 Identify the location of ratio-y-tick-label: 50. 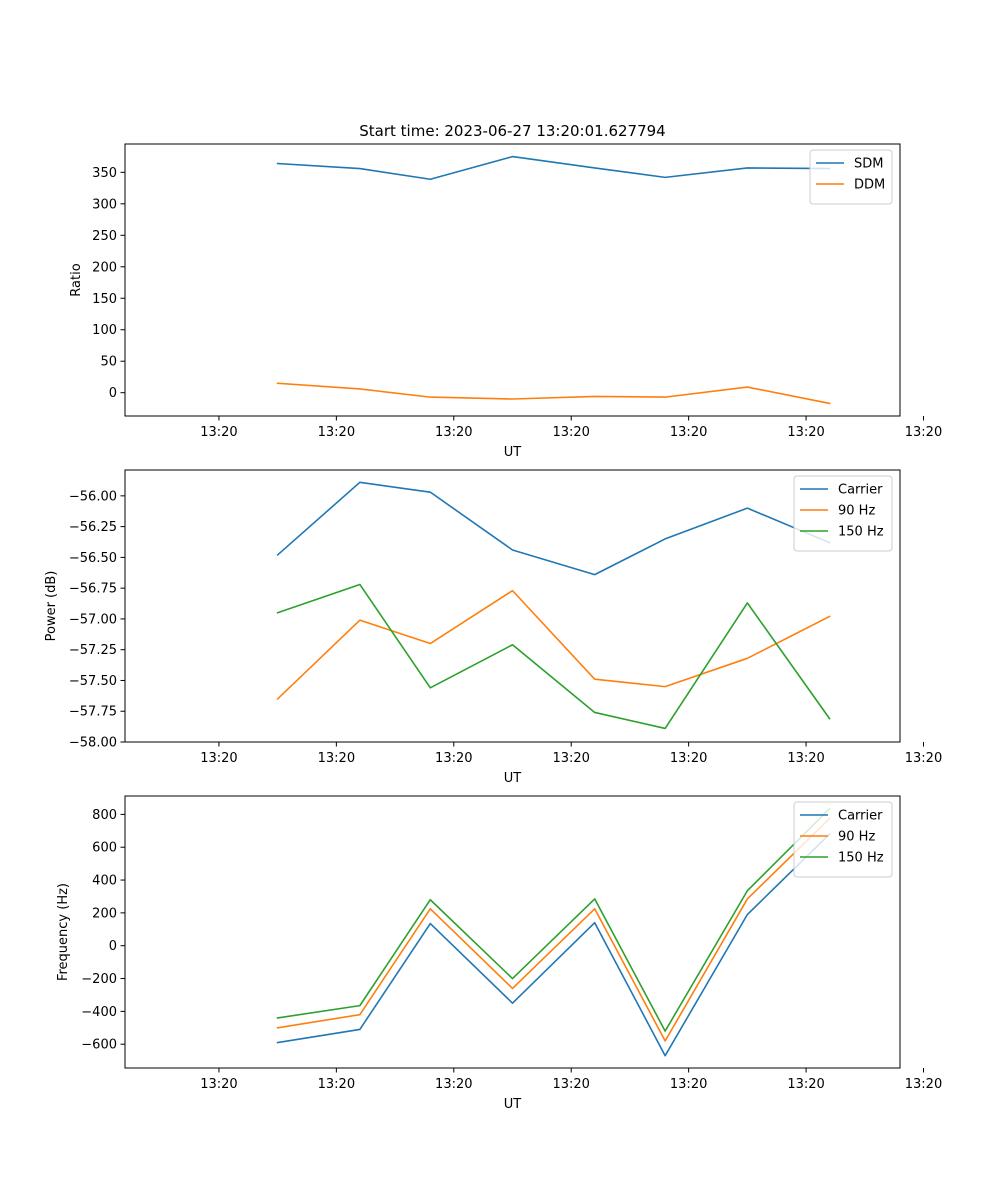
(108, 362).